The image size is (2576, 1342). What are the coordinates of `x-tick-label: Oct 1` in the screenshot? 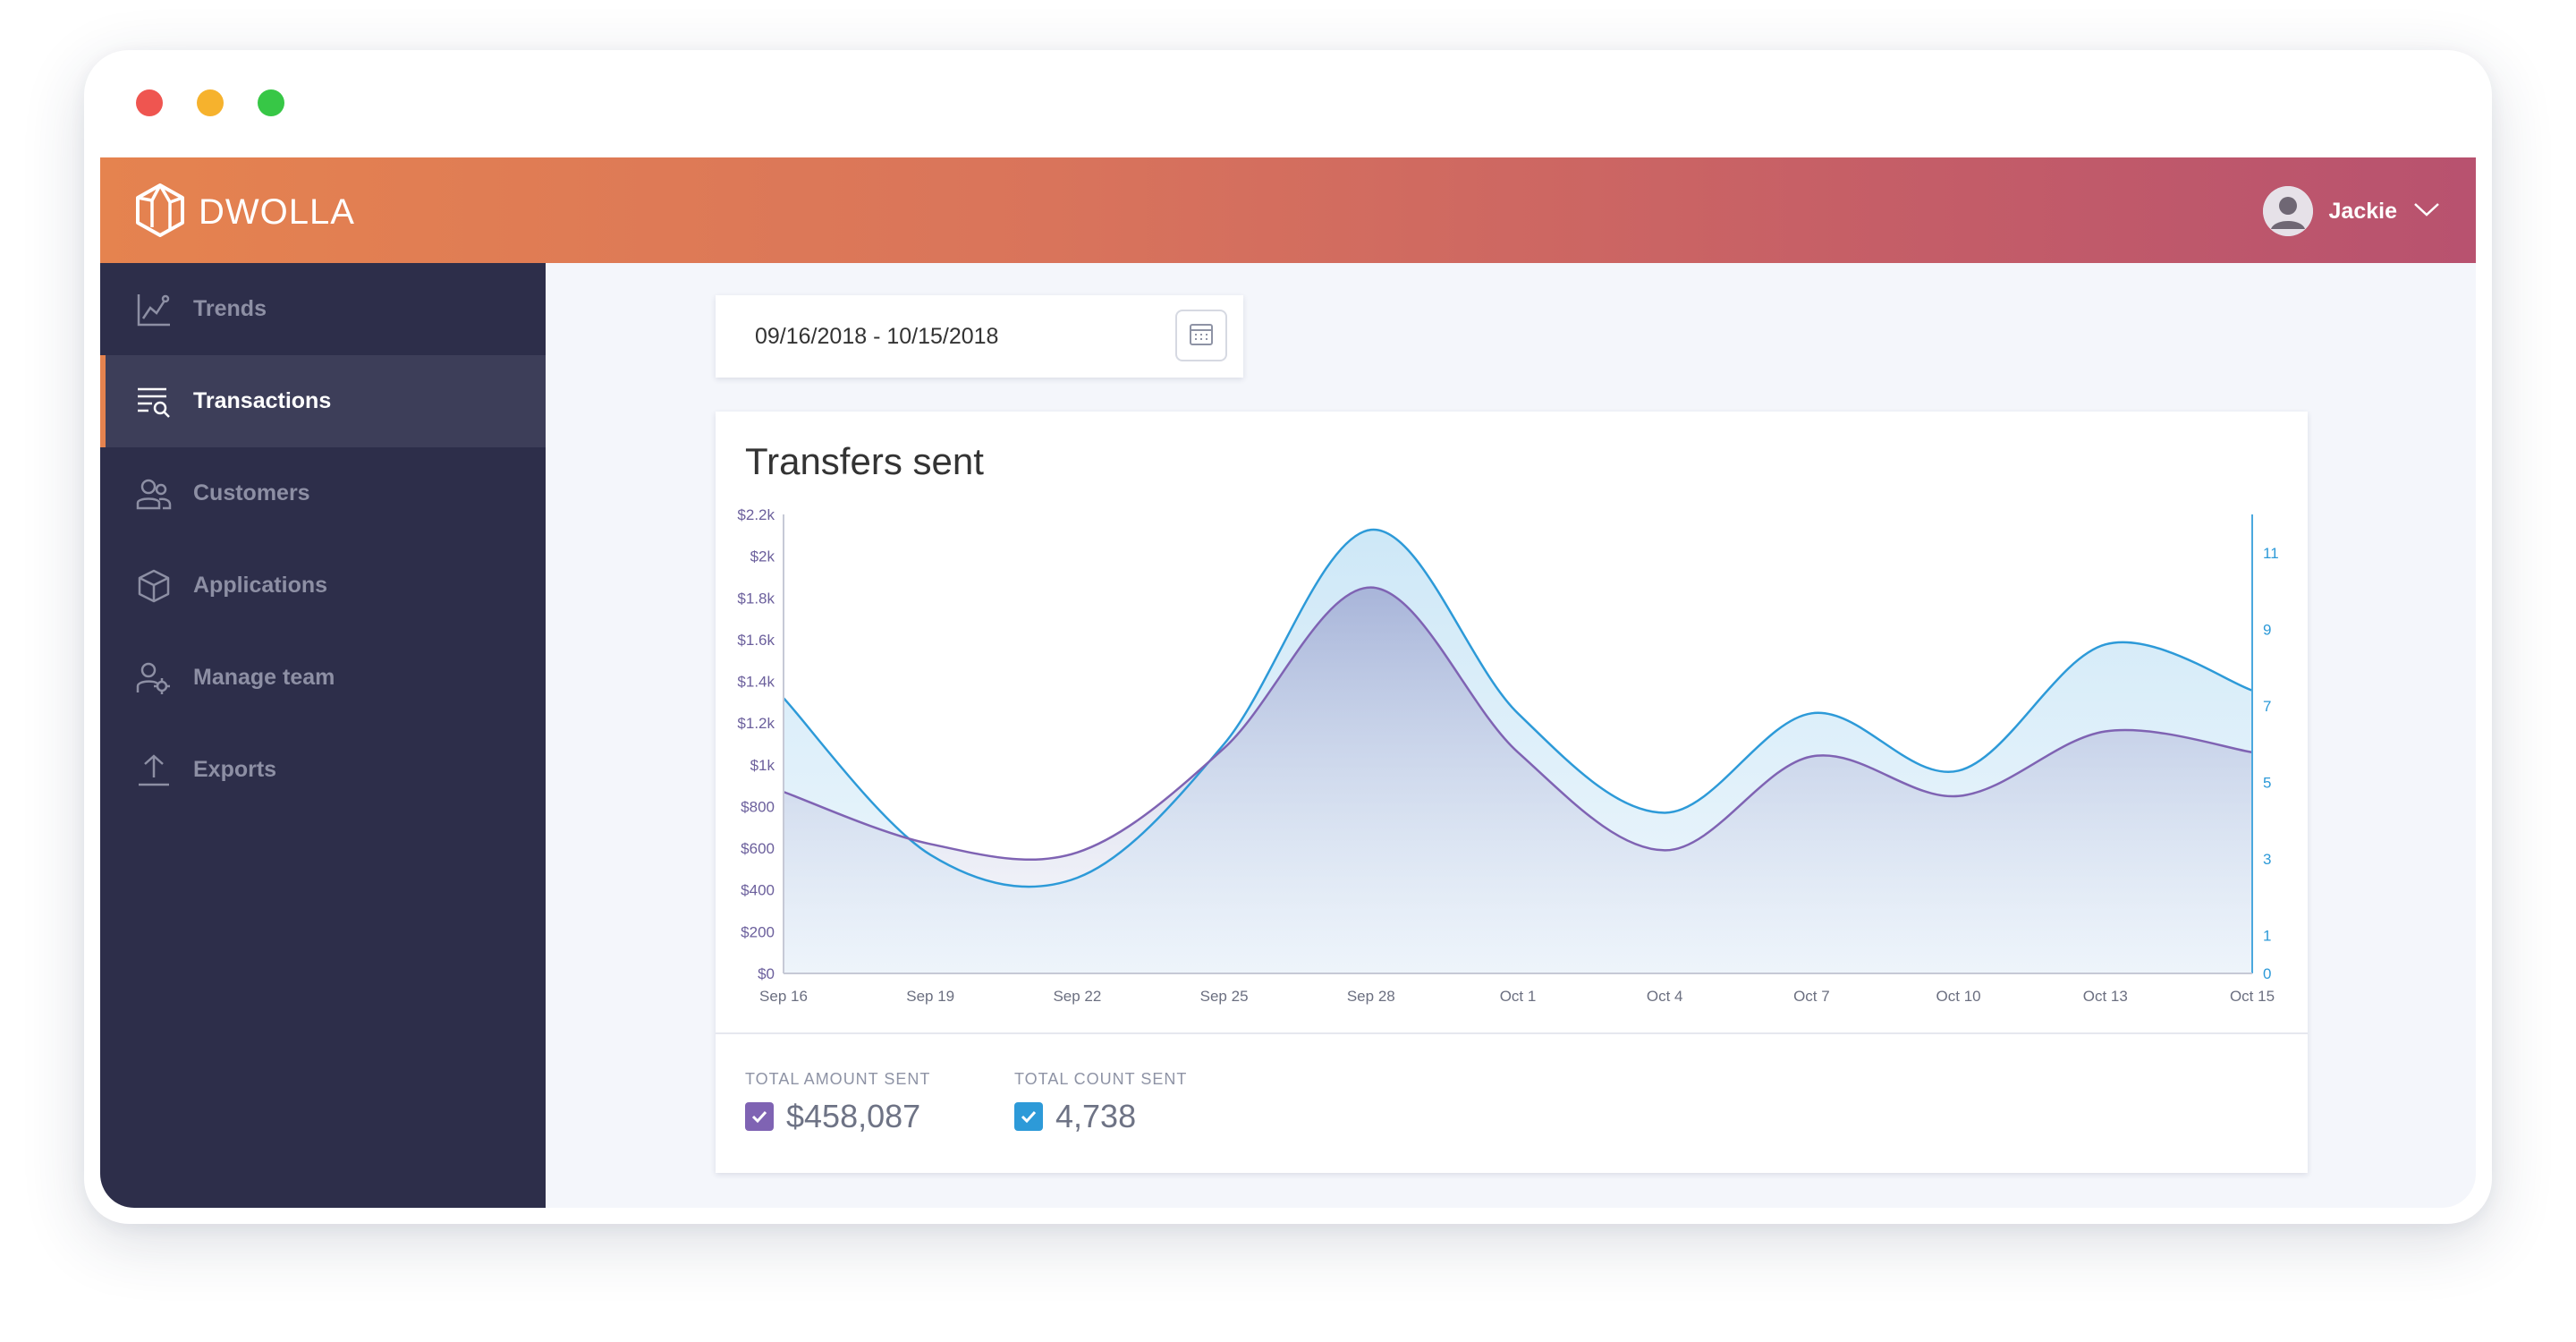 It's located at (1518, 997).